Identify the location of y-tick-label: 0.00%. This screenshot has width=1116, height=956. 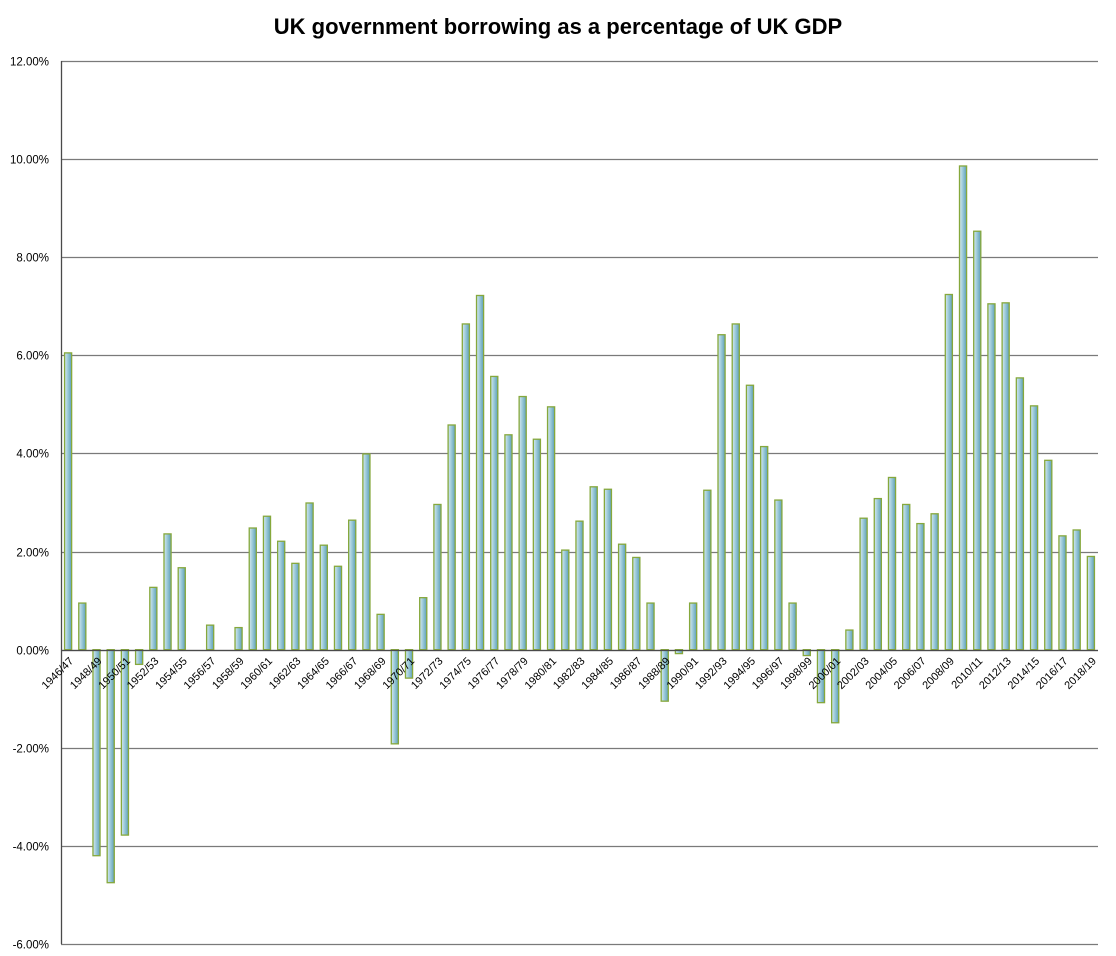
(32, 652).